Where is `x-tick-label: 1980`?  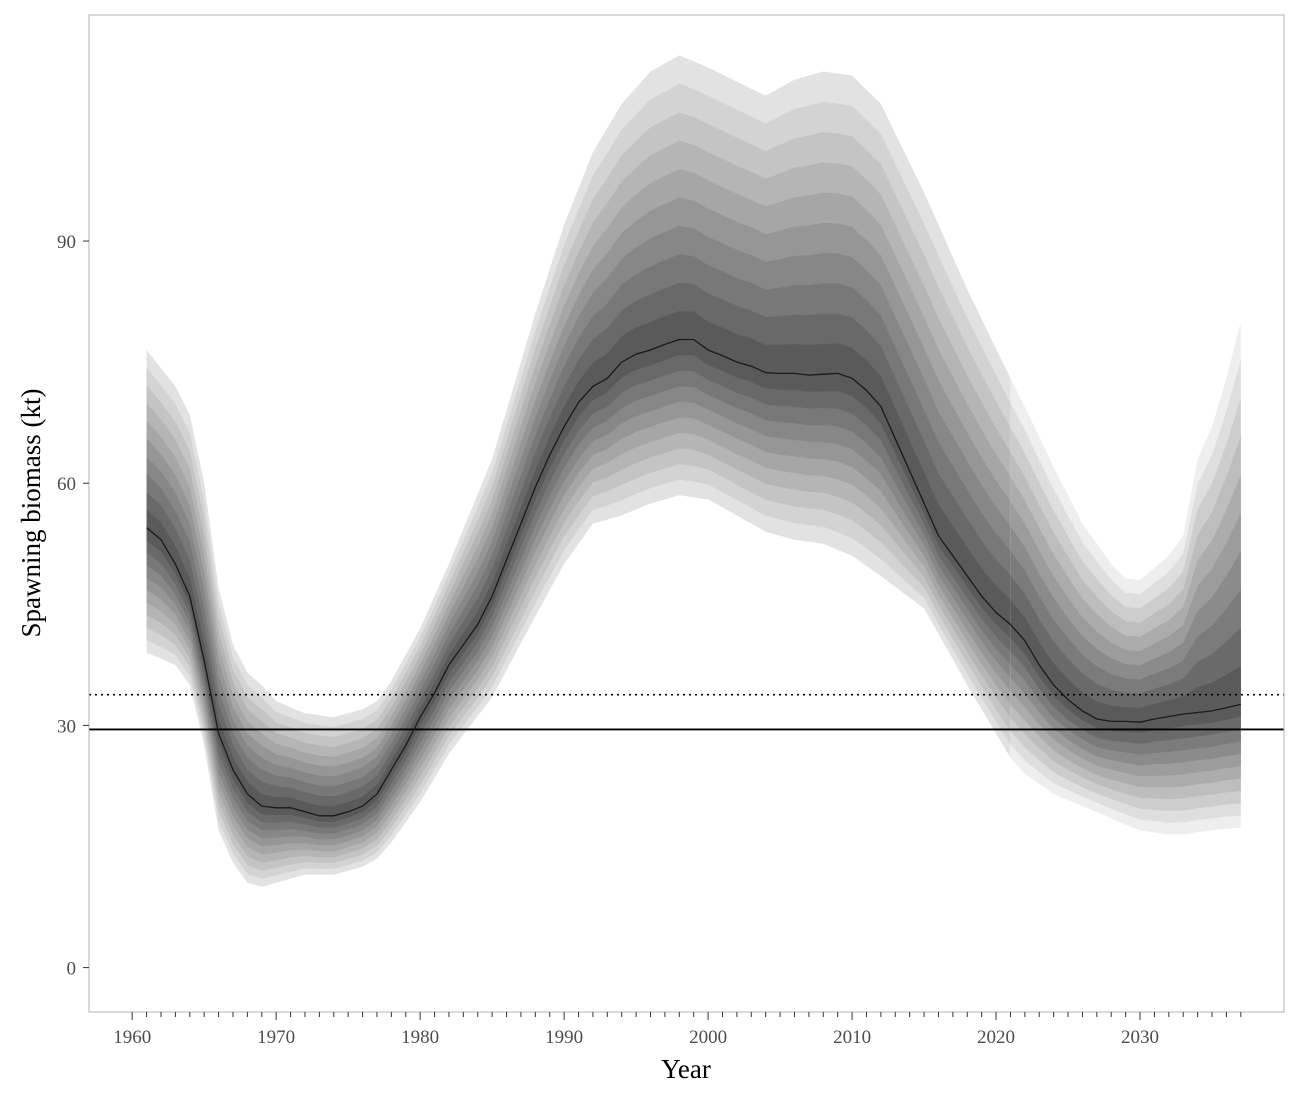 x-tick-label: 1980 is located at coordinates (420, 1037).